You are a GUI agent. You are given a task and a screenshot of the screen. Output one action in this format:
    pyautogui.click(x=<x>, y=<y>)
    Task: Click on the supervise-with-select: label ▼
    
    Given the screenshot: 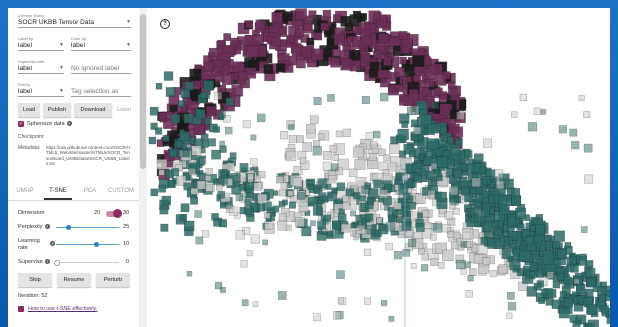 What is the action you would take?
    pyautogui.click(x=41, y=69)
    